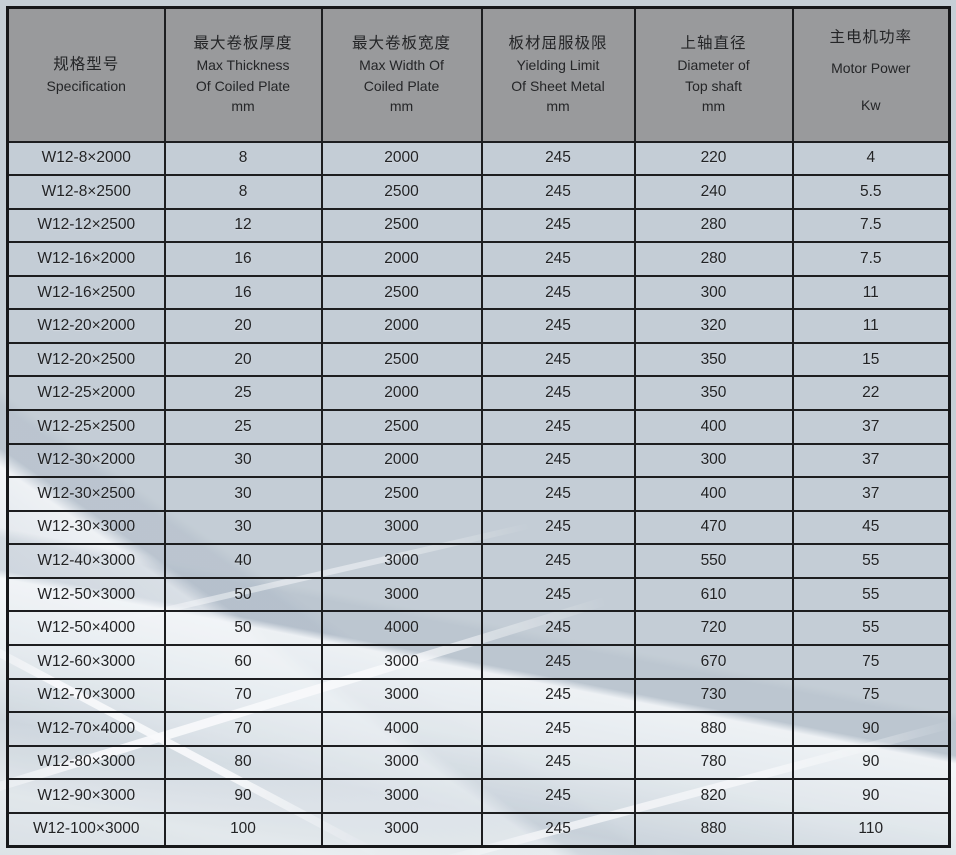  I want to click on table-row: W12-80×3000 80 3000 245 780 90, so click(478, 762).